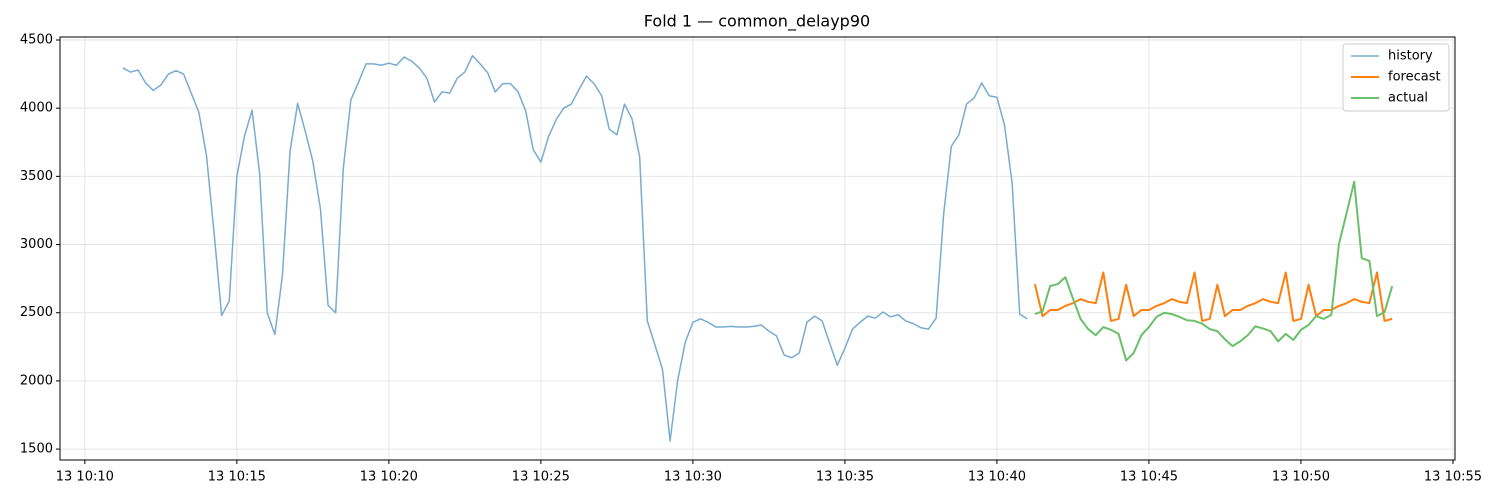 Image resolution: width=1500 pixels, height=500 pixels. What do you see at coordinates (36, 40) in the screenshot?
I see `y-tick-label: 4500` at bounding box center [36, 40].